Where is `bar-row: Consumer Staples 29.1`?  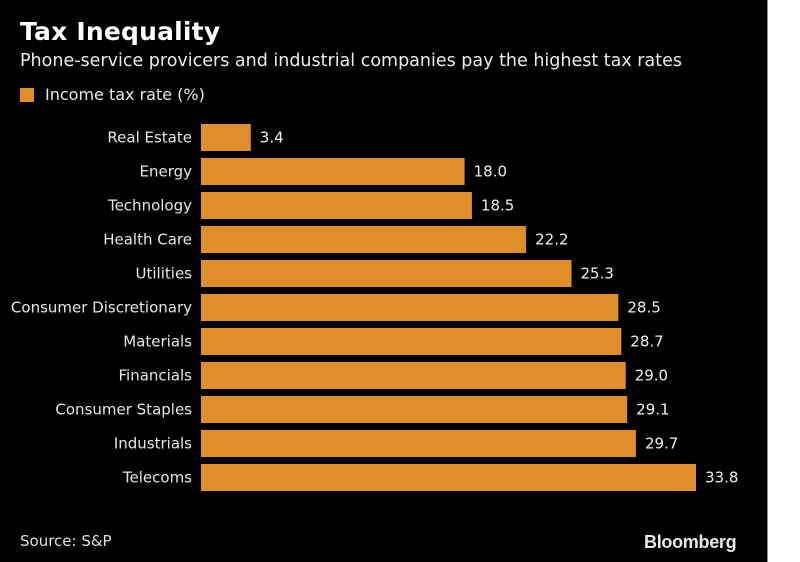 bar-row: Consumer Staples 29.1 is located at coordinates (362, 409).